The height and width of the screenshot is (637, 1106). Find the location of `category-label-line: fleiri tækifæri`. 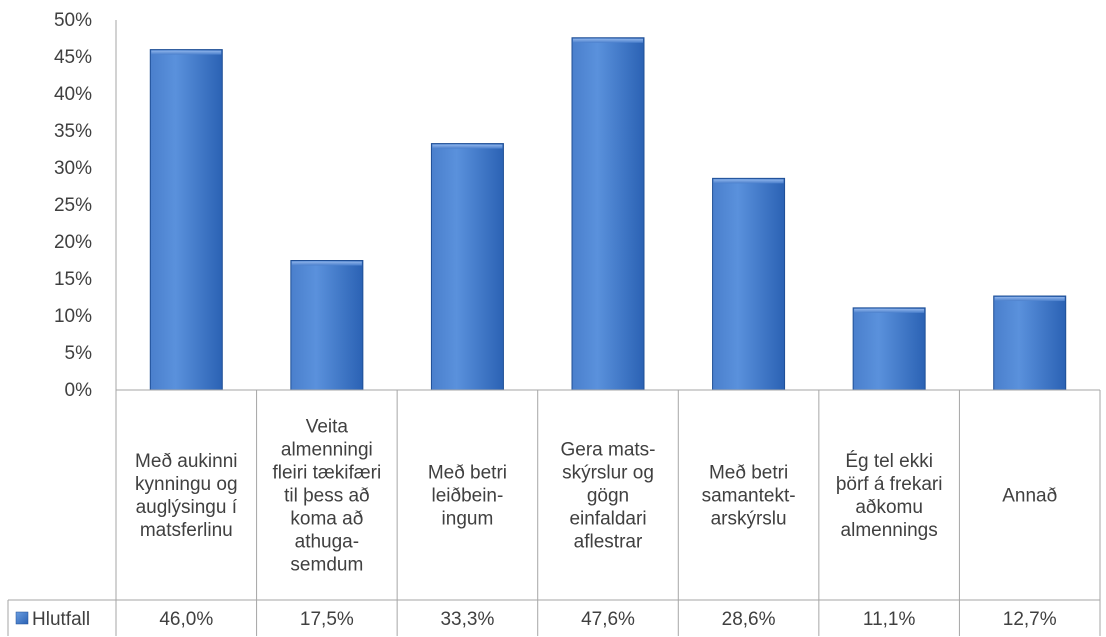

category-label-line: fleiri tækifæri is located at coordinates (326, 472).